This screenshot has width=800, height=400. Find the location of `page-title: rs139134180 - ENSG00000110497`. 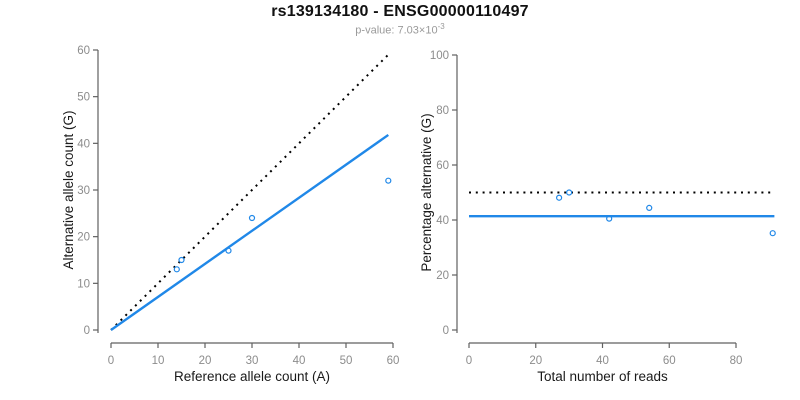

page-title: rs139134180 - ENSG00000110497 is located at coordinates (400, 11).